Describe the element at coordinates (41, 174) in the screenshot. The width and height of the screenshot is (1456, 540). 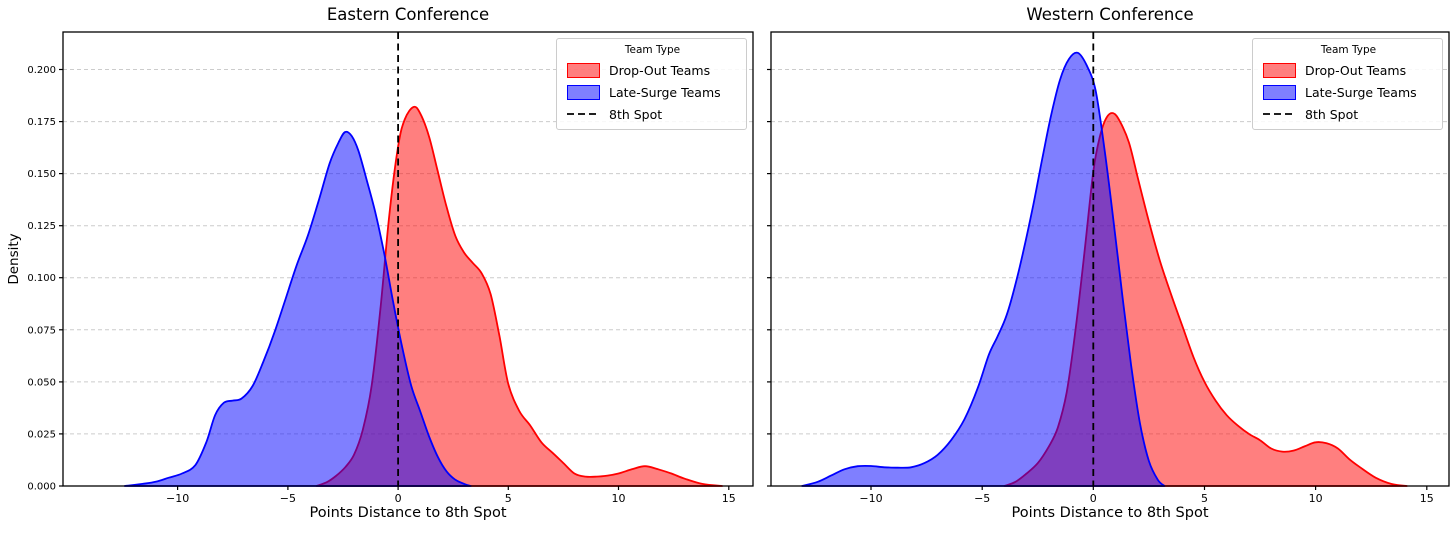
I see `y-tick-label: 0.150` at that location.